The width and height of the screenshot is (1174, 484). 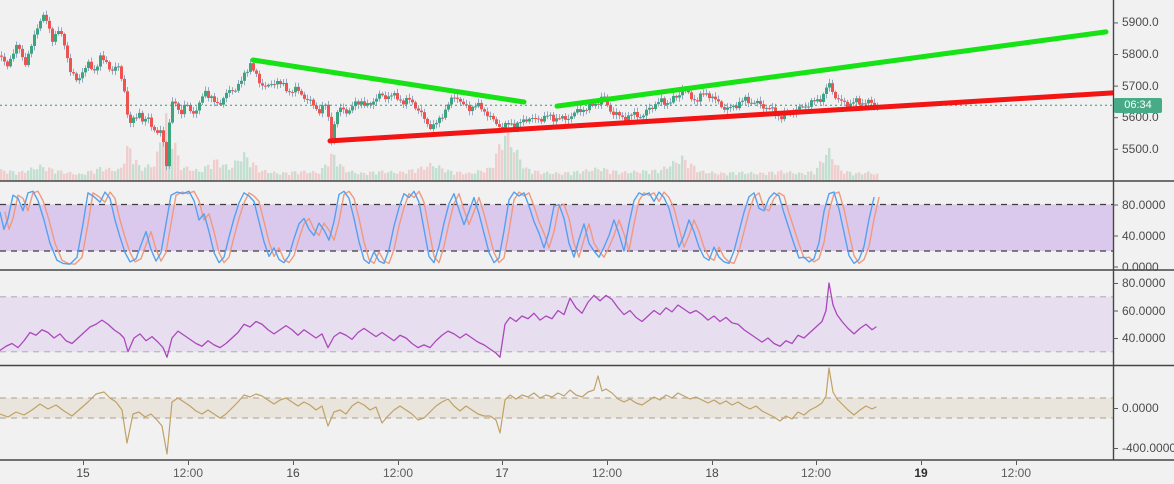 What do you see at coordinates (502, 473) in the screenshot?
I see `time-axis-tick-label: 17` at bounding box center [502, 473].